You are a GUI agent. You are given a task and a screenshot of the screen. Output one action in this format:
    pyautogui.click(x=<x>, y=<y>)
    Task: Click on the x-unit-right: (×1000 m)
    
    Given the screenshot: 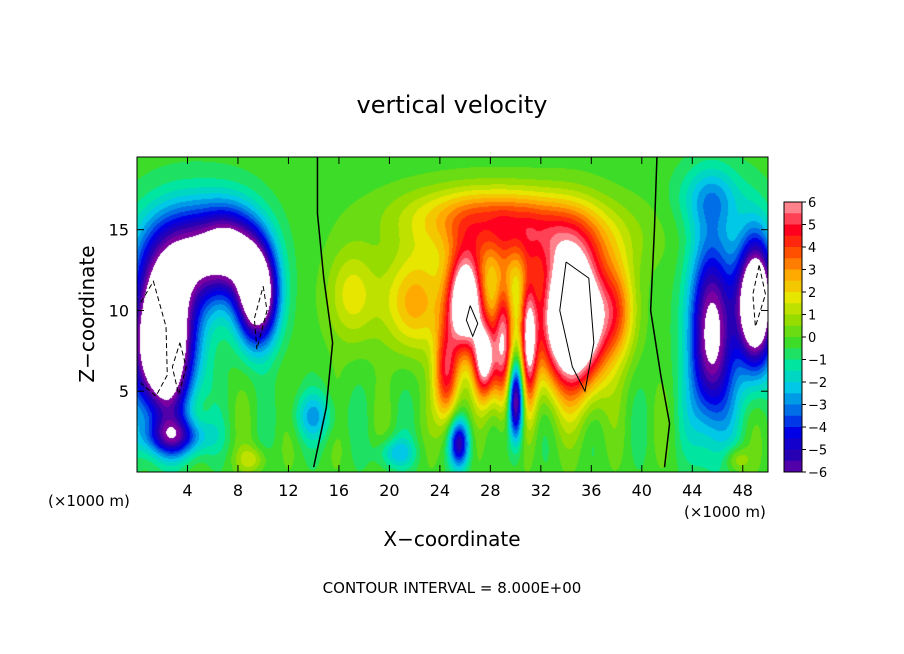 What is the action you would take?
    pyautogui.click(x=725, y=512)
    